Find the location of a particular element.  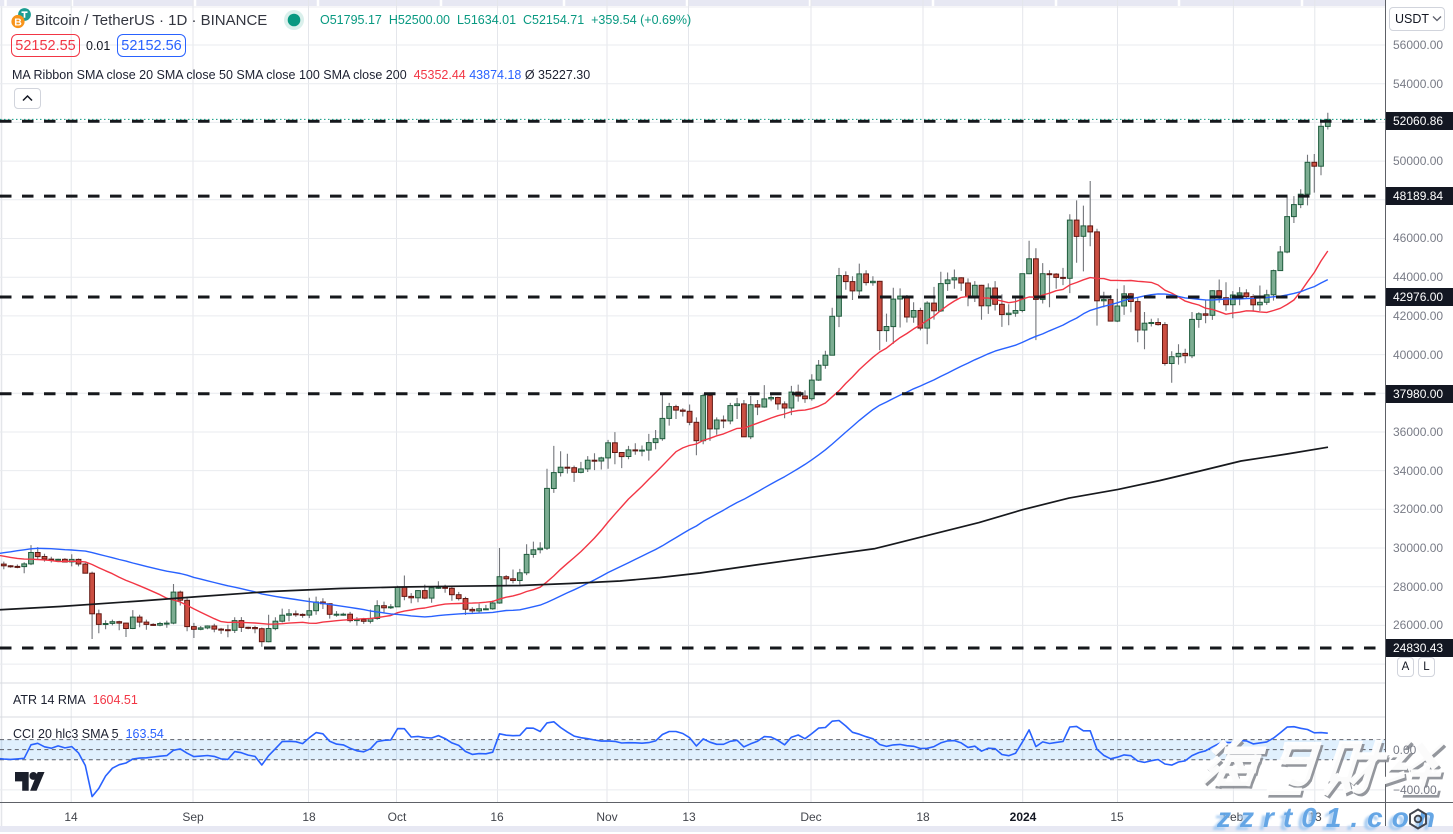

svg-text: B is located at coordinates (18, 23).